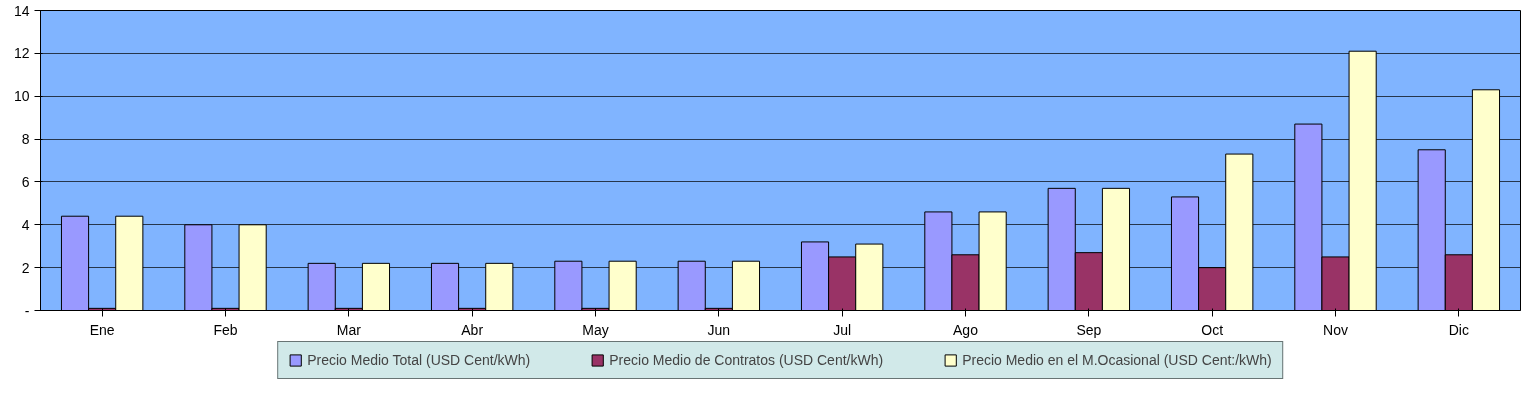  What do you see at coordinates (21, 96) in the screenshot?
I see `y-tick-label: 10` at bounding box center [21, 96].